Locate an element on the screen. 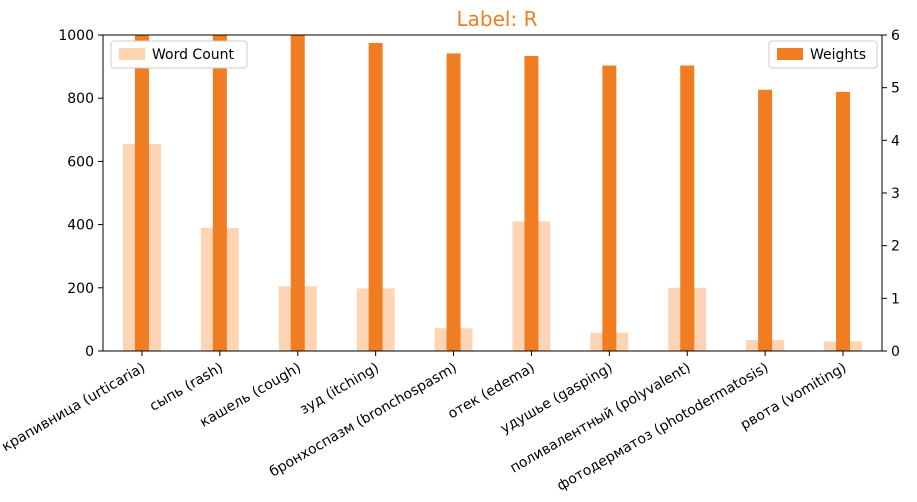 The width and height of the screenshot is (917, 502). x-tick-label: крапивница (urticaria) is located at coordinates (74, 407).